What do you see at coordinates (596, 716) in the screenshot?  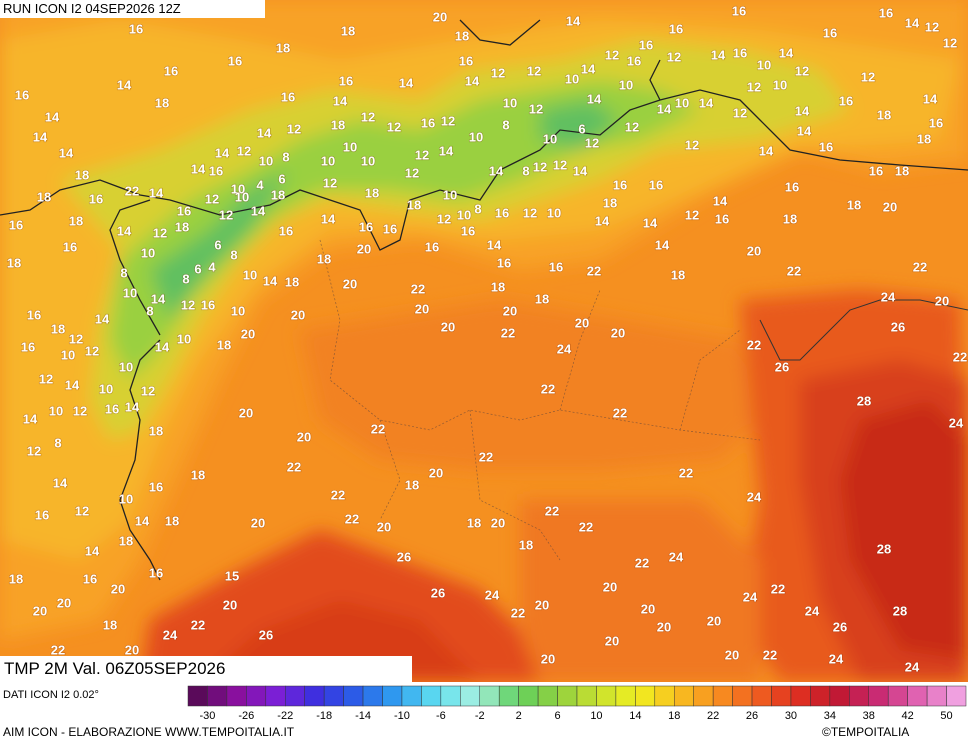 I see `scale-tick-label: 10` at bounding box center [596, 716].